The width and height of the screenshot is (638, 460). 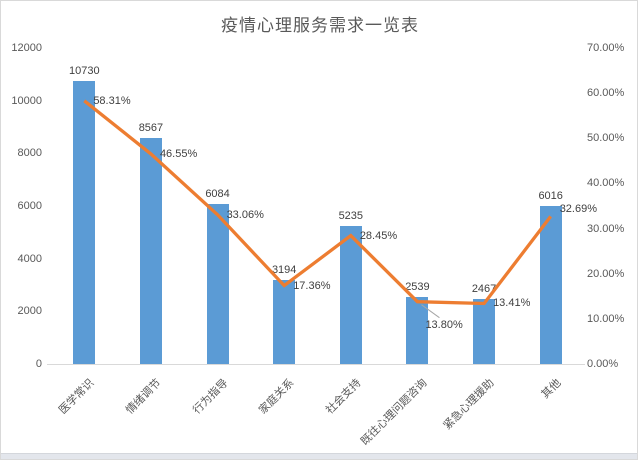 What do you see at coordinates (606, 48) in the screenshot?
I see `y-axis-right-tick-label: 70.00%` at bounding box center [606, 48].